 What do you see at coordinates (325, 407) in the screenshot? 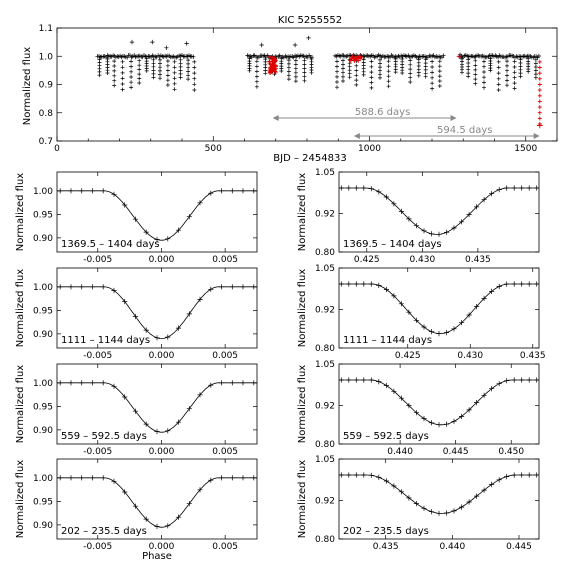
I see `y-tick-label: 0.92` at bounding box center [325, 407].